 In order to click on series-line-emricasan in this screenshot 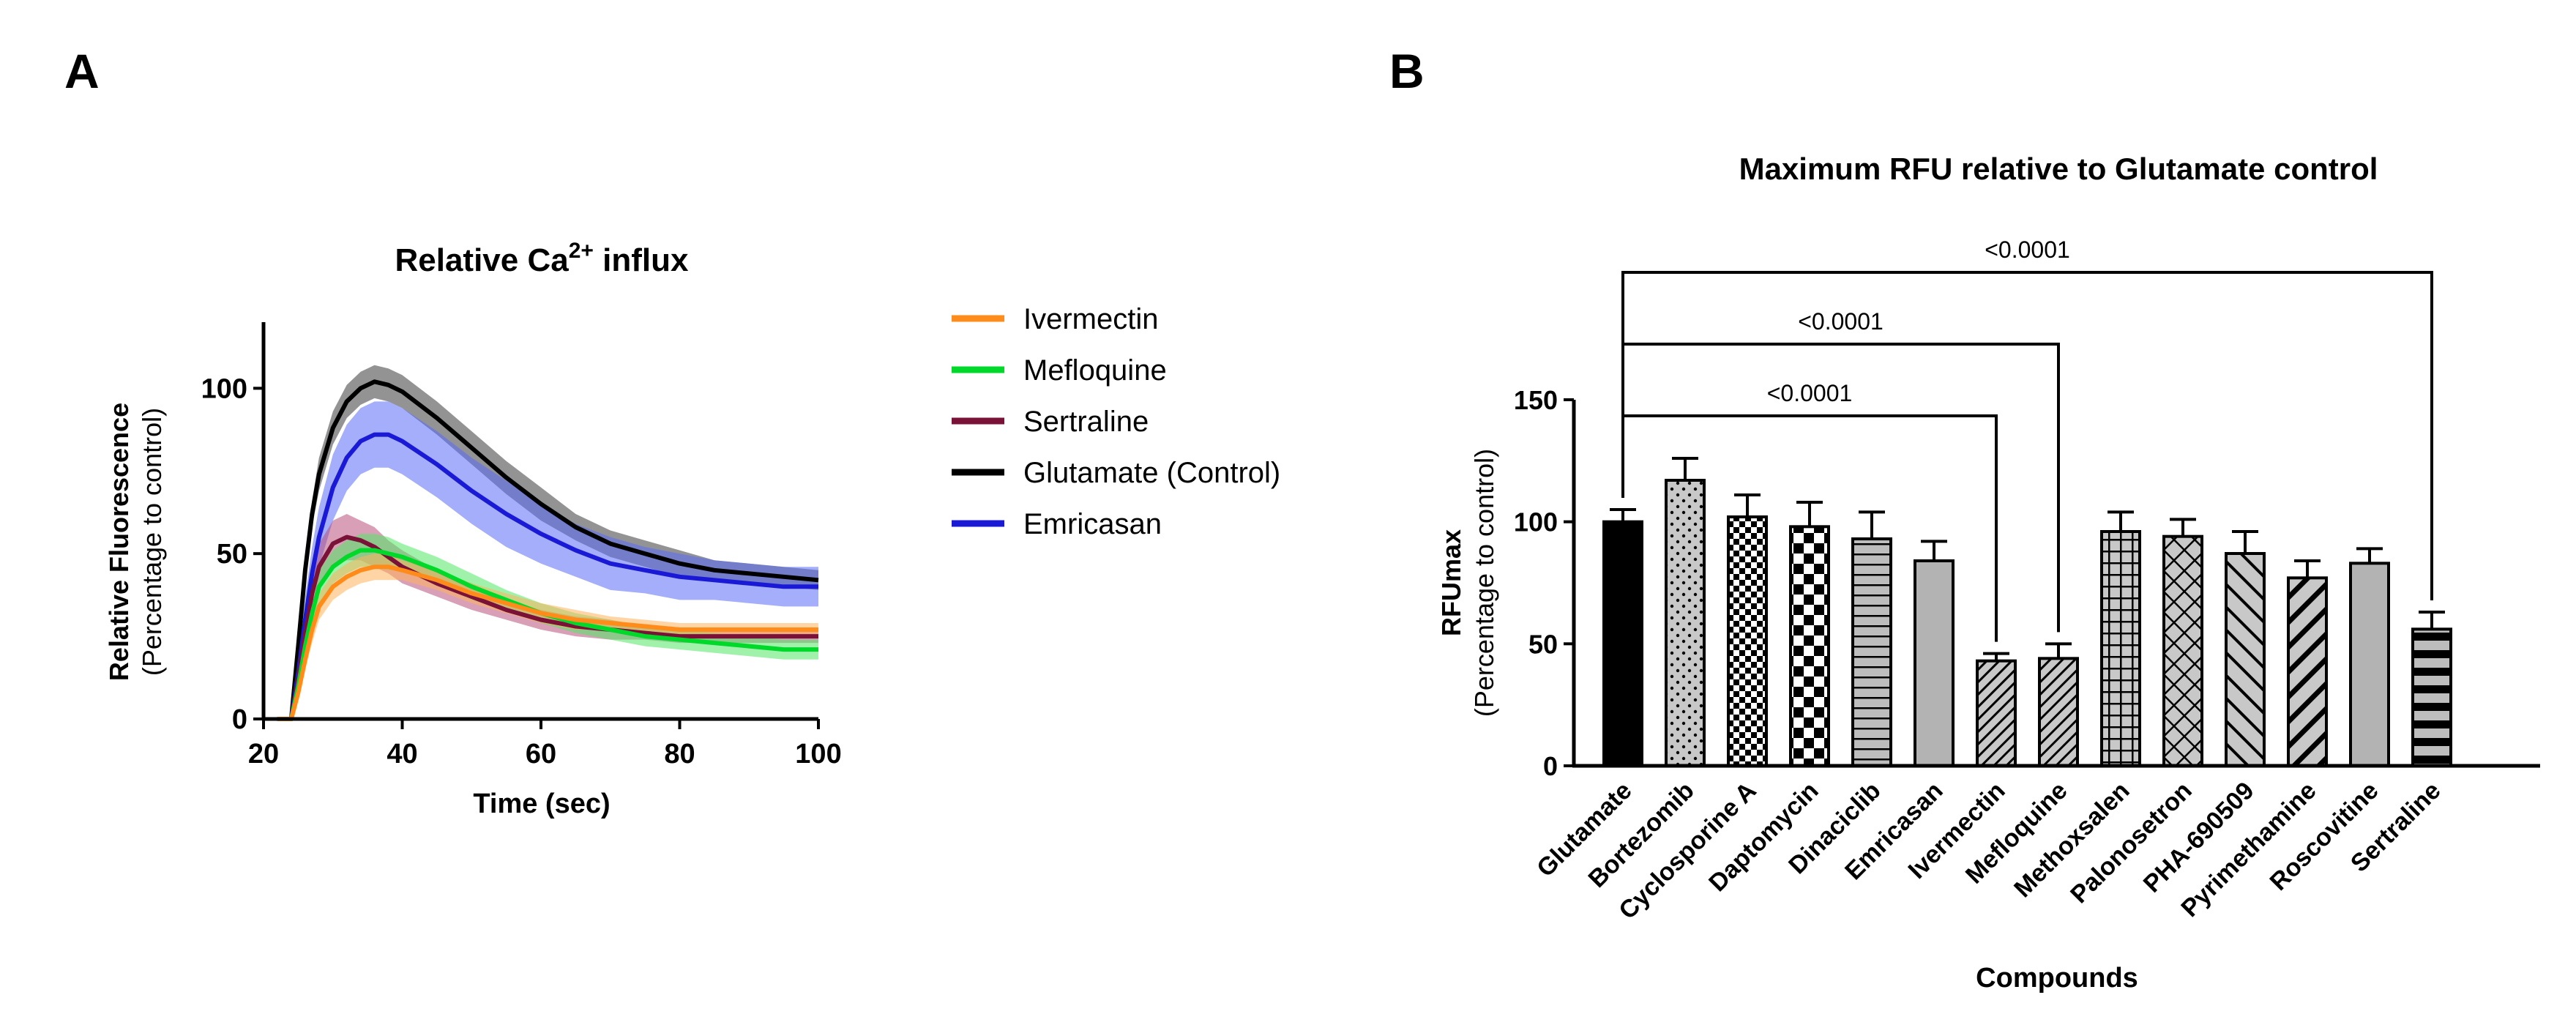, I will do `click(547, 576)`.